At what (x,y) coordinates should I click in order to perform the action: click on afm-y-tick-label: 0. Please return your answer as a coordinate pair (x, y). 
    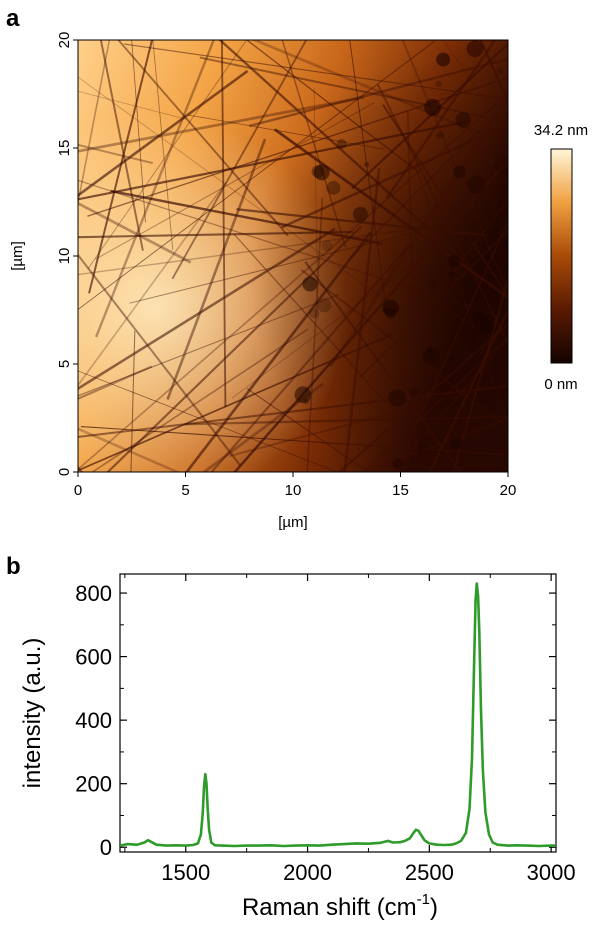
    Looking at the image, I should click on (64, 472).